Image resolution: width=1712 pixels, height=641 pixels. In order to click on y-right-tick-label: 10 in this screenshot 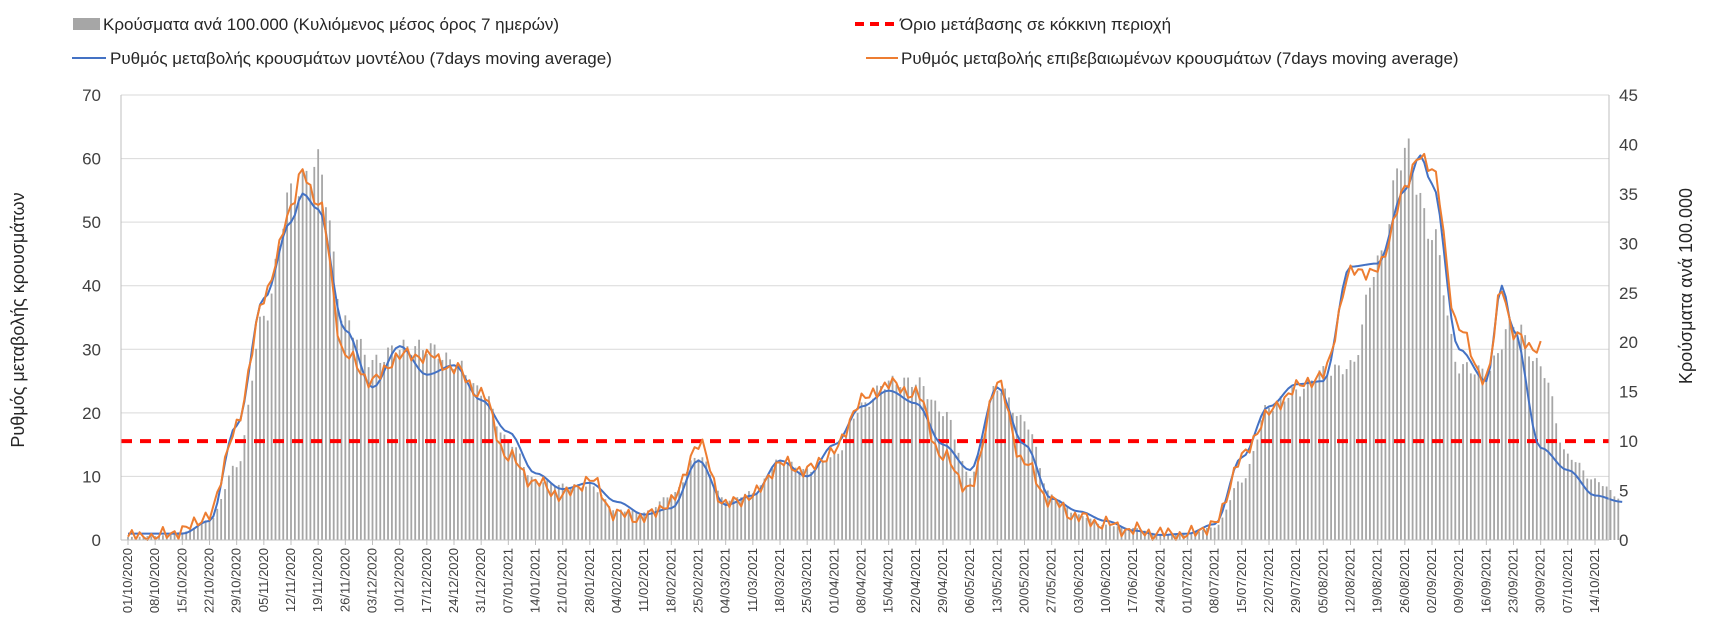, I will do `click(1628, 441)`.